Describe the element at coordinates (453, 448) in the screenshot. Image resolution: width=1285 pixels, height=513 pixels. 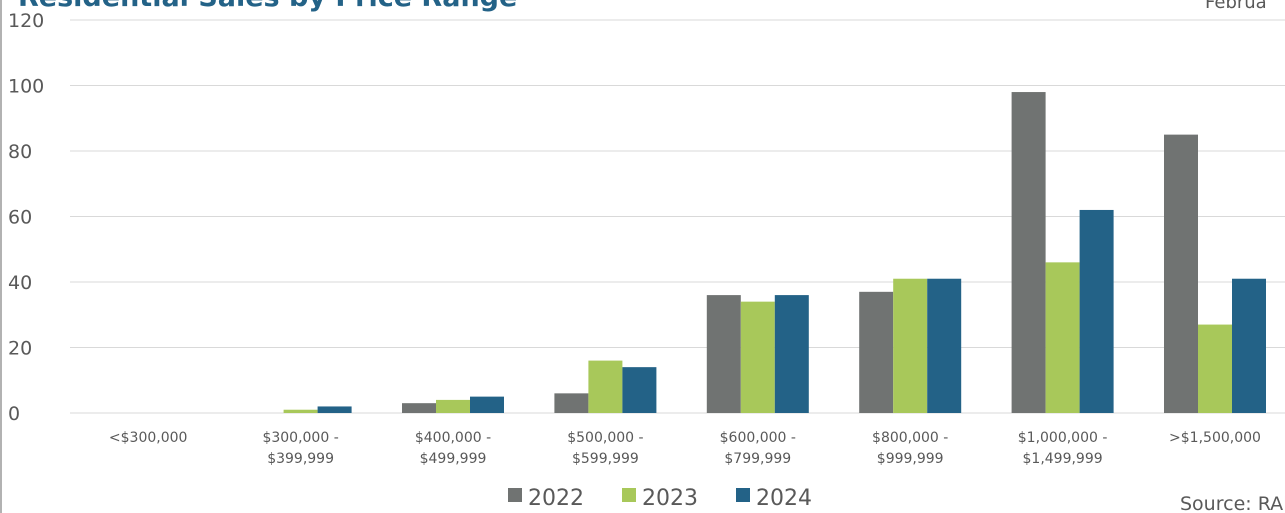
I see `x-tick-label: $400,000 - $499,999` at that location.